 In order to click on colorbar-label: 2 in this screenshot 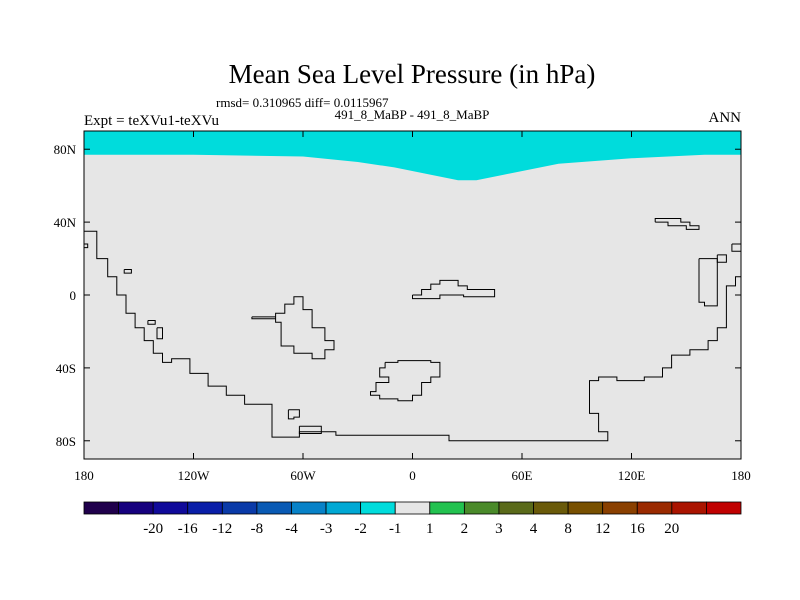, I will do `click(465, 529)`.